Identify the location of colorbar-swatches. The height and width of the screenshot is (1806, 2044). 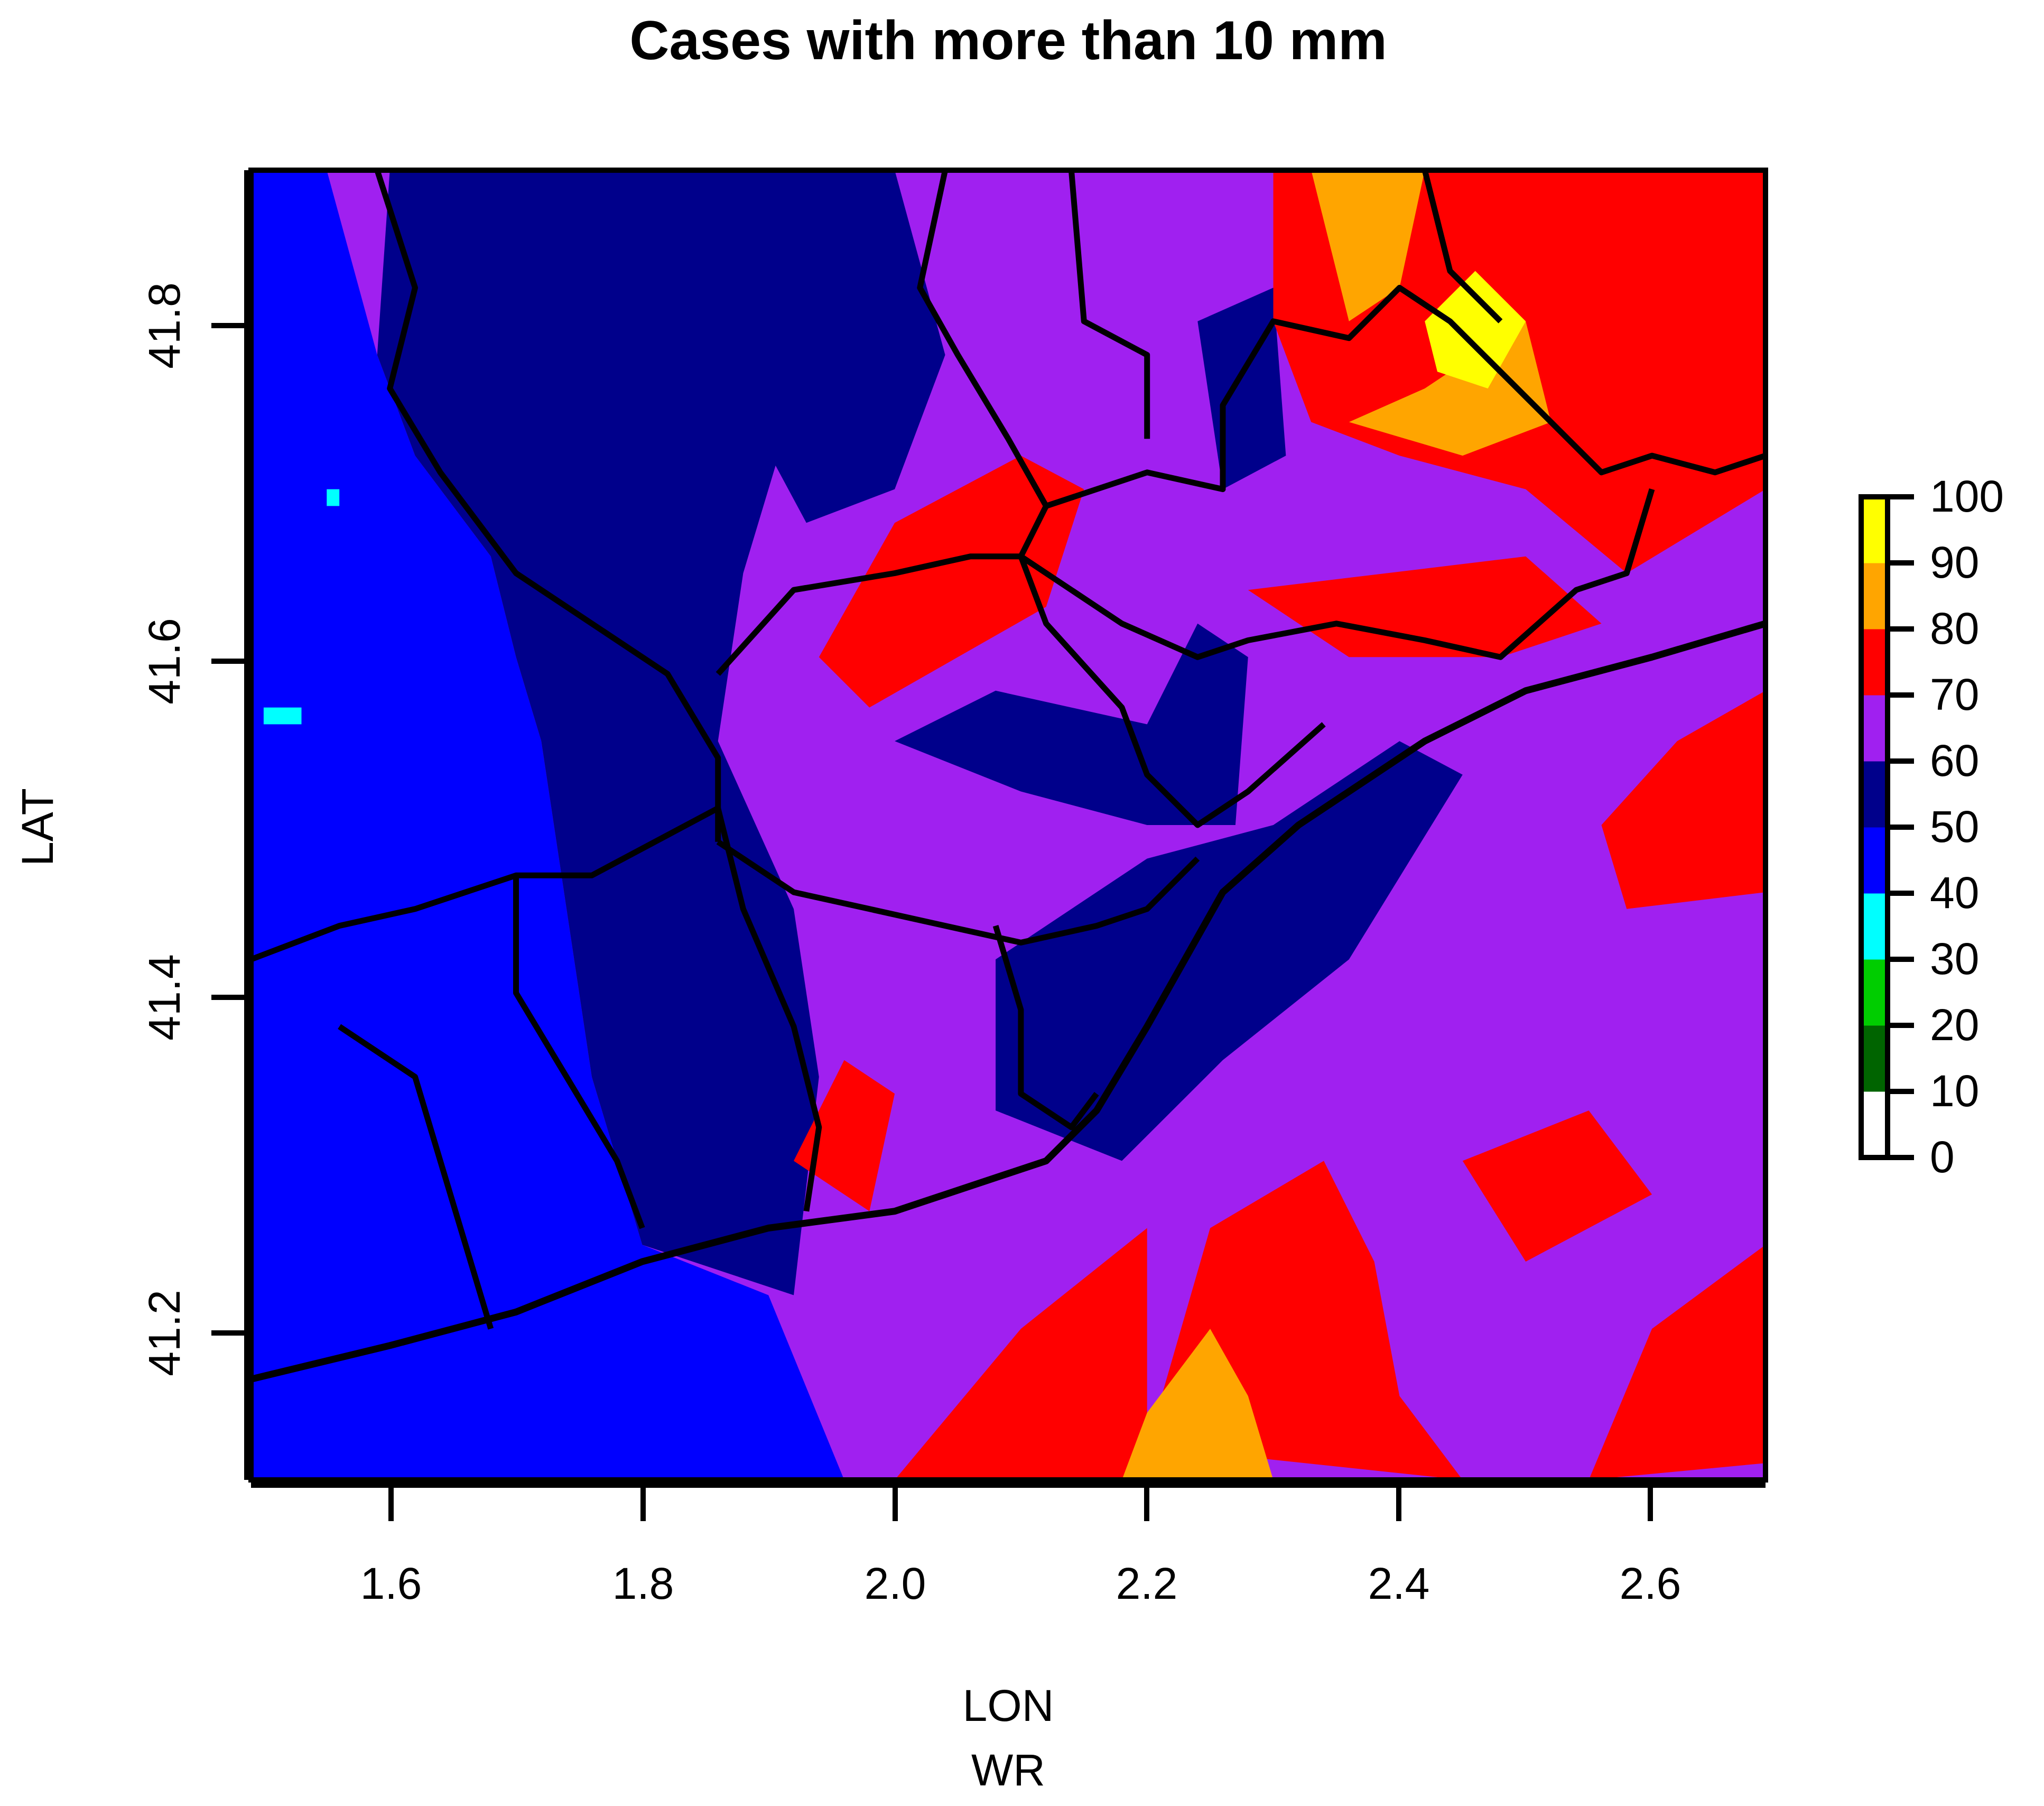
(1875, 827).